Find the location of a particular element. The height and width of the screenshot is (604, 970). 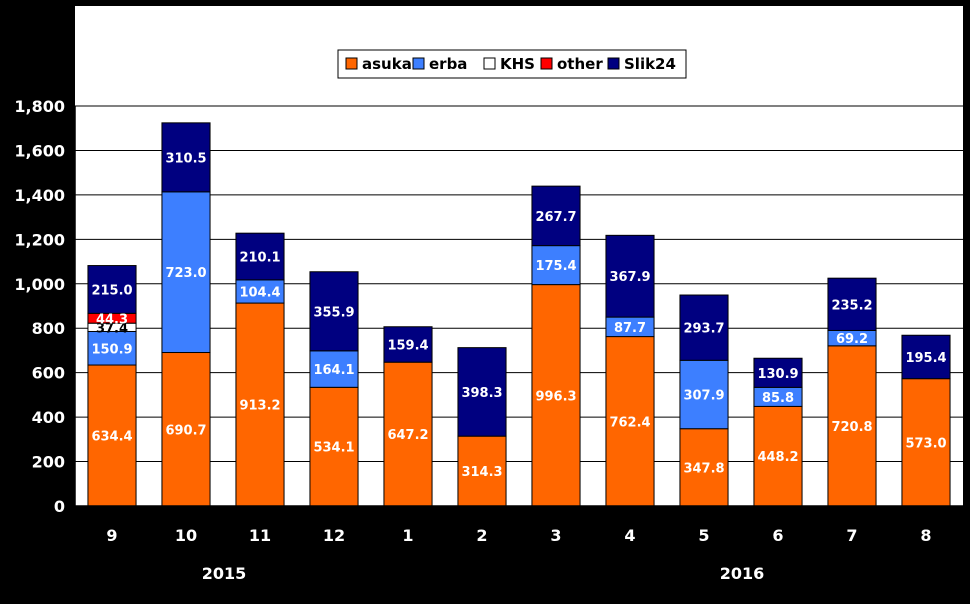

x-tick-label: 4 is located at coordinates (629, 535).